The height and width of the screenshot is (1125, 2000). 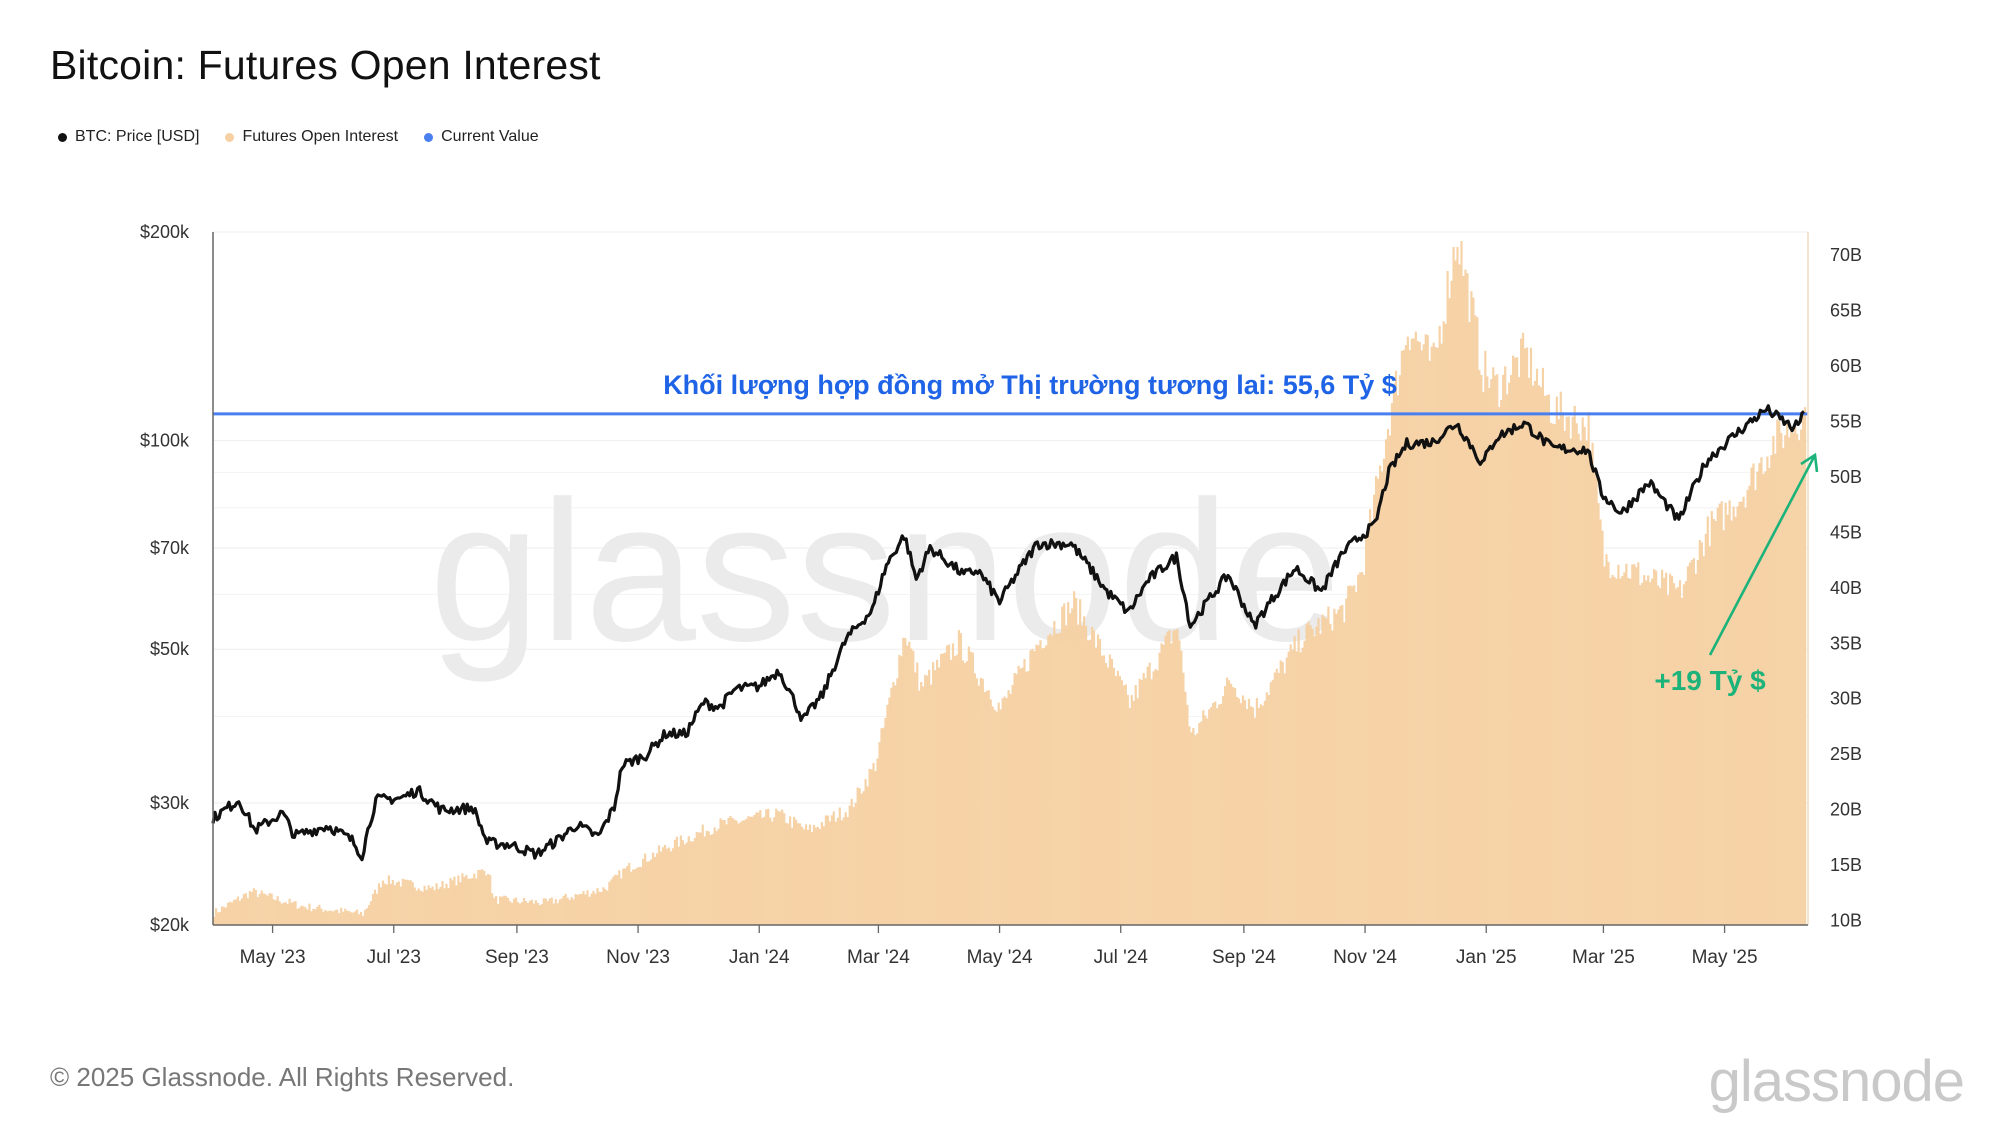 I want to click on legend-item-open-interest: Futures Open Interest, so click(x=311, y=137).